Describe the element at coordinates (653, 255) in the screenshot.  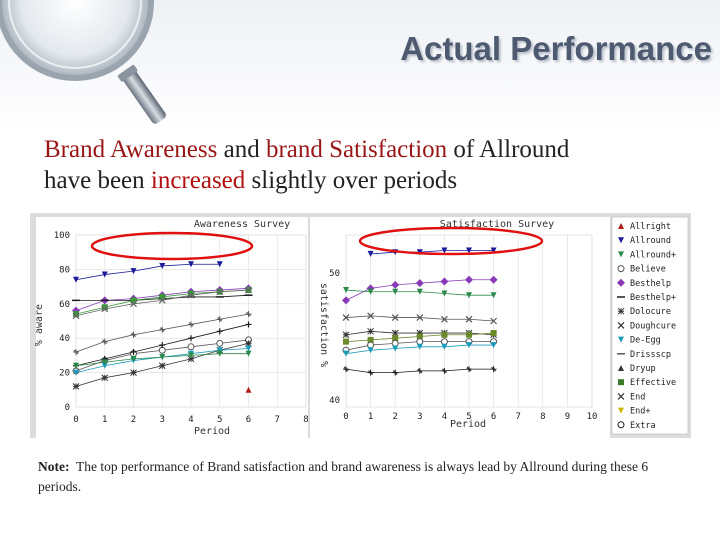
I see `legend-label: Allround+` at that location.